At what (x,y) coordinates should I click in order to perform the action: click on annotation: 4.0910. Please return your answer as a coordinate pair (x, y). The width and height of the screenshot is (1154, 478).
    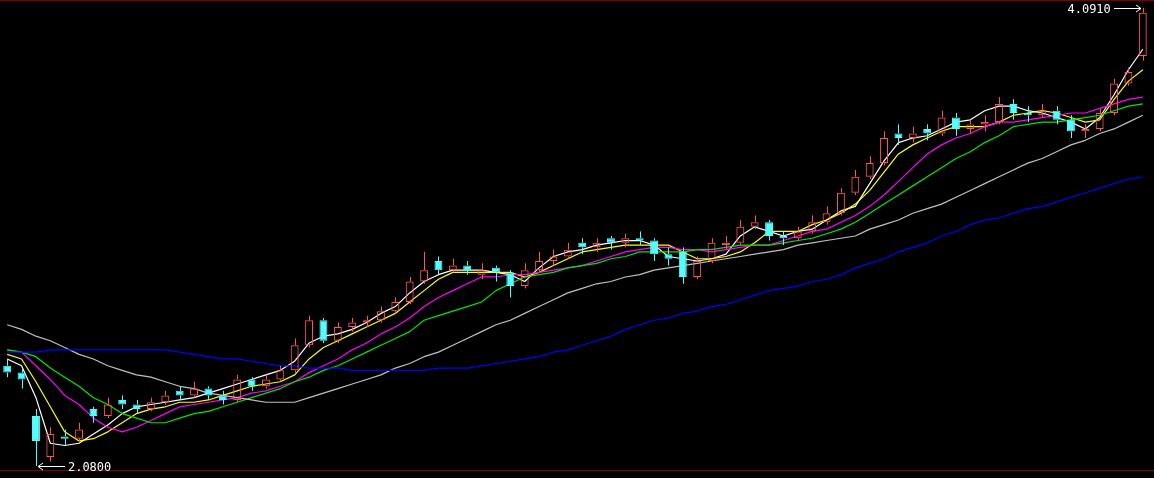
    Looking at the image, I should click on (1089, 8).